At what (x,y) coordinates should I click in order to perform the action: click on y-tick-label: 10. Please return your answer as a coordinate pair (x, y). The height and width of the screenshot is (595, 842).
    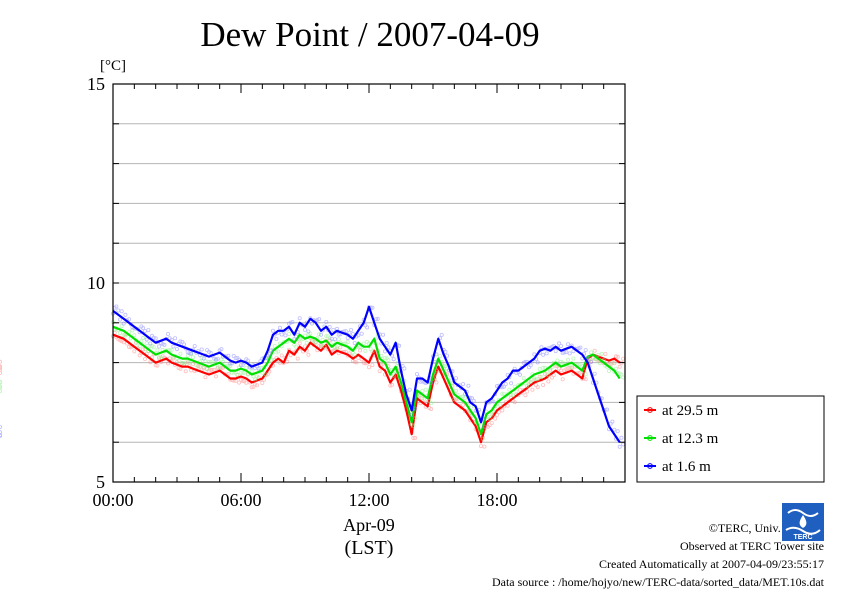
    Looking at the image, I should click on (96, 283).